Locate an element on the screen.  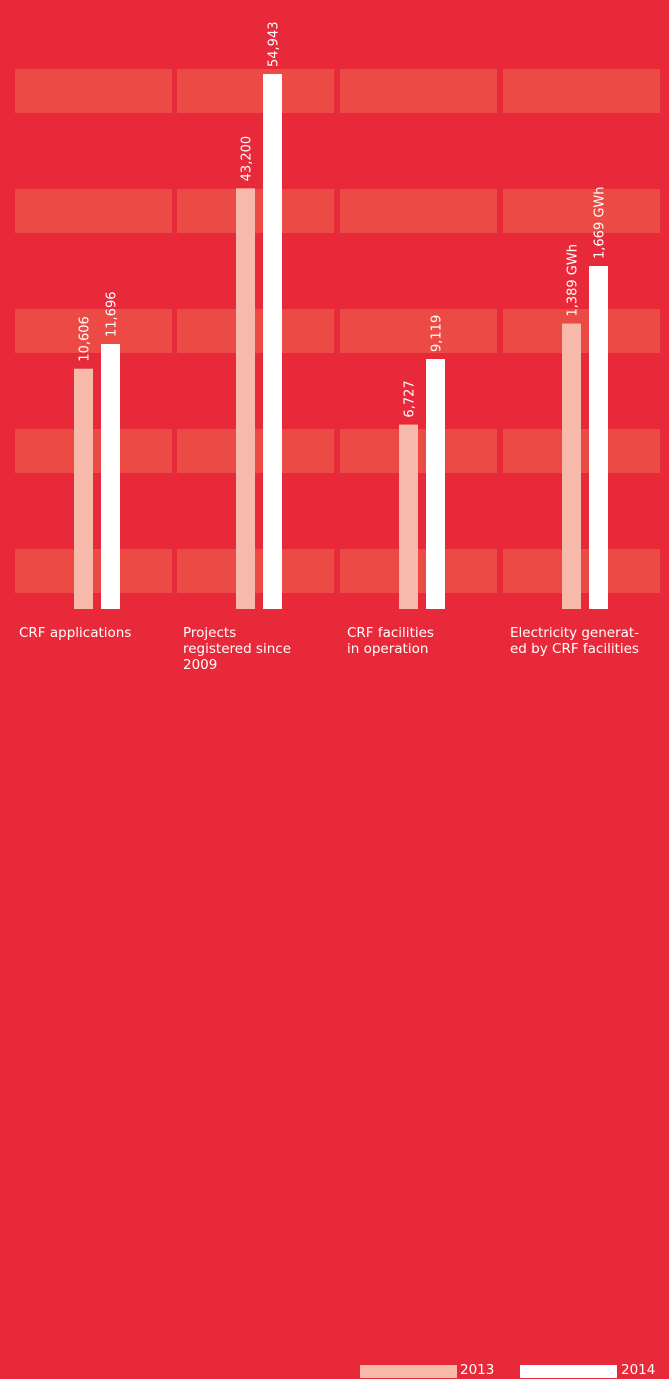
category-label-line: in operation is located at coordinates (388, 649).